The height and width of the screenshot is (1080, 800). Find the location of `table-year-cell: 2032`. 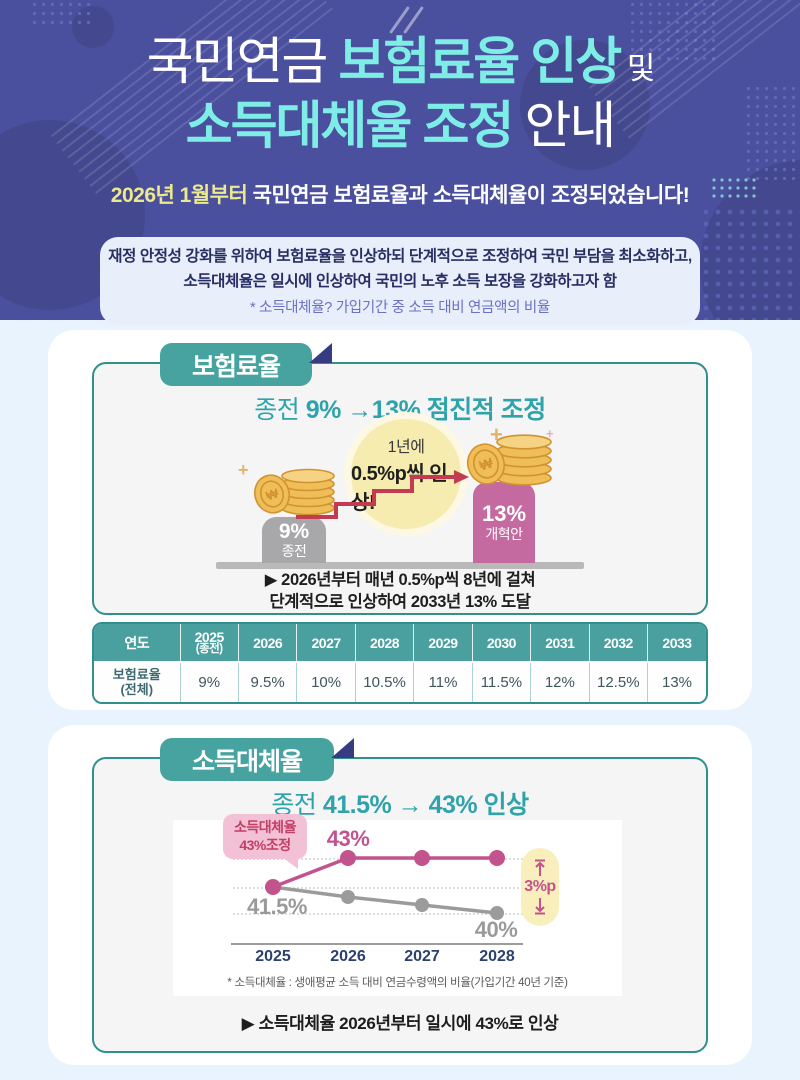

table-year-cell: 2032 is located at coordinates (619, 643).